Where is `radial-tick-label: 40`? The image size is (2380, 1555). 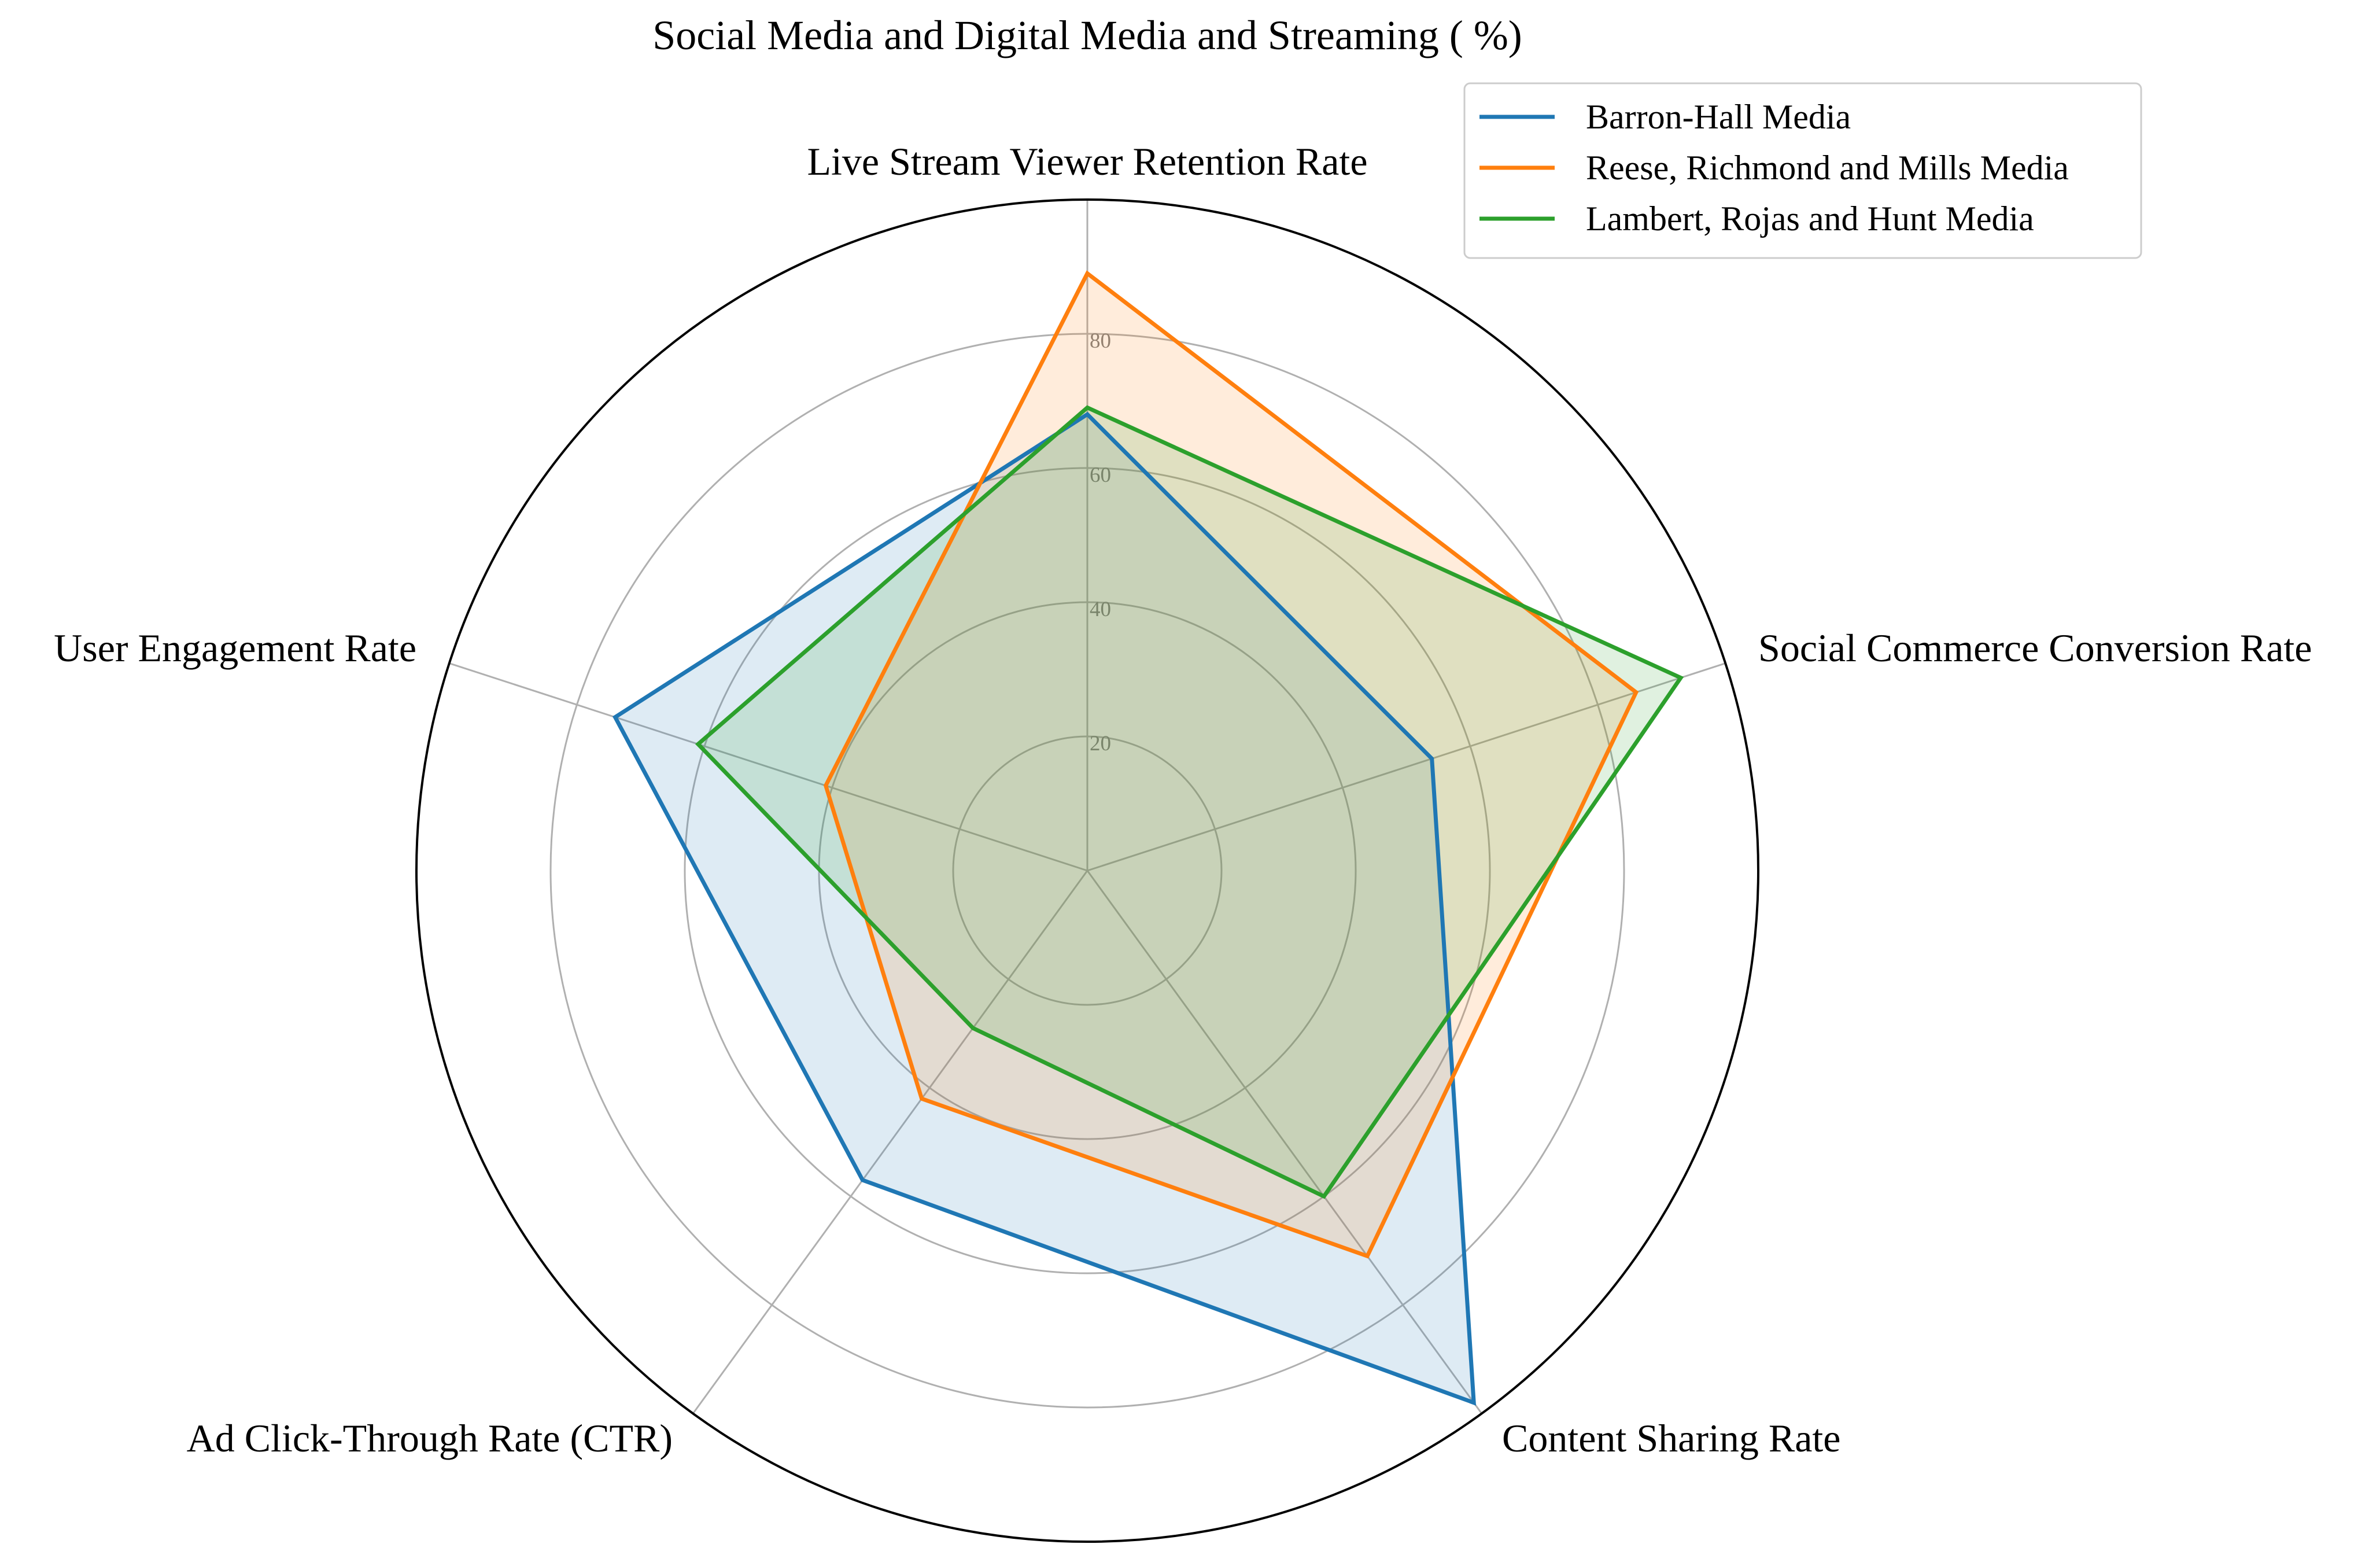 radial-tick-label: 40 is located at coordinates (1100, 609).